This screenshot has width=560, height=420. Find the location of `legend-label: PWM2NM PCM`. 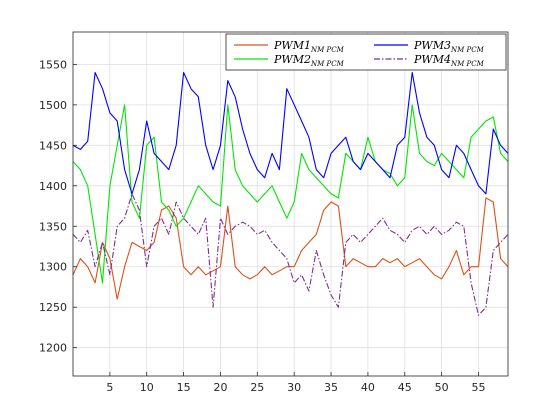

legend-label: PWM2NM PCM is located at coordinates (309, 60).